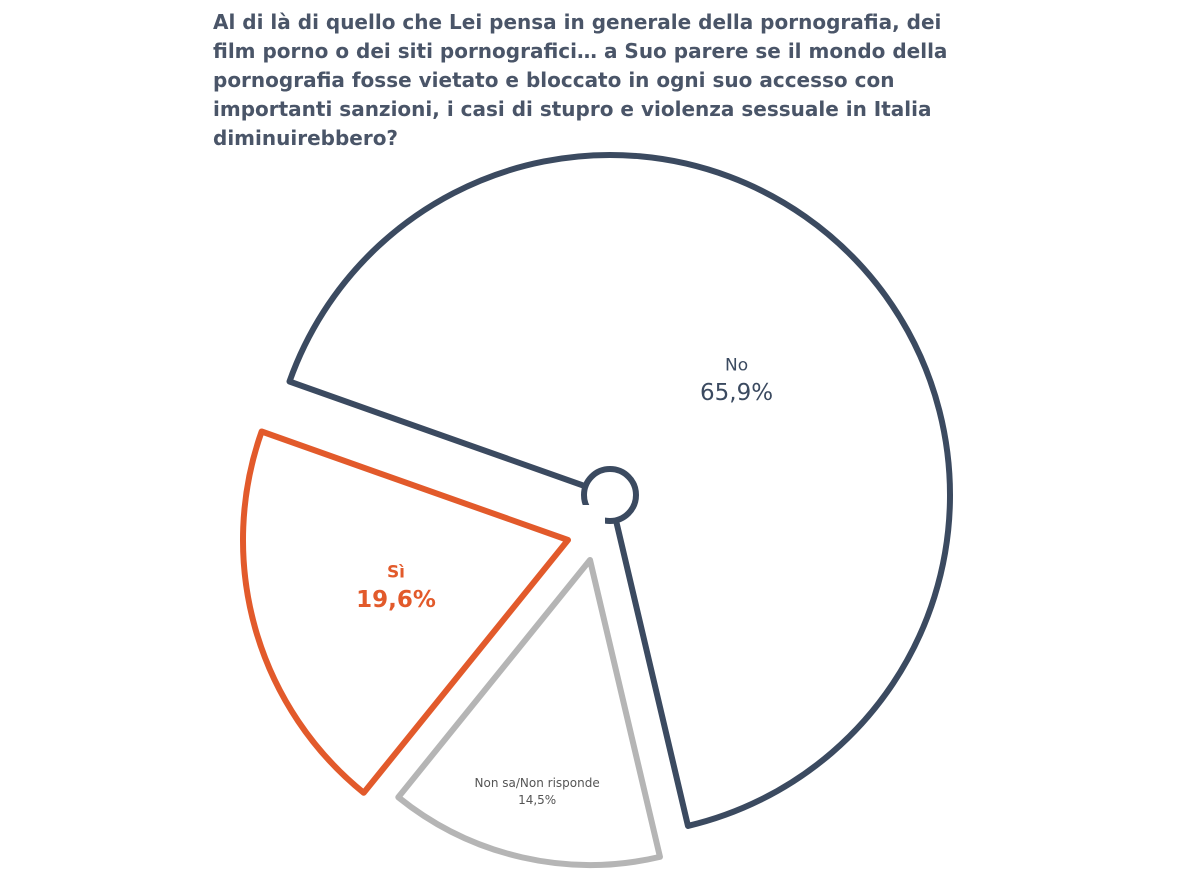 Image resolution: width=1200 pixels, height=883 pixels. Describe the element at coordinates (590, 525) in the screenshot. I see `hub-cover` at that location.